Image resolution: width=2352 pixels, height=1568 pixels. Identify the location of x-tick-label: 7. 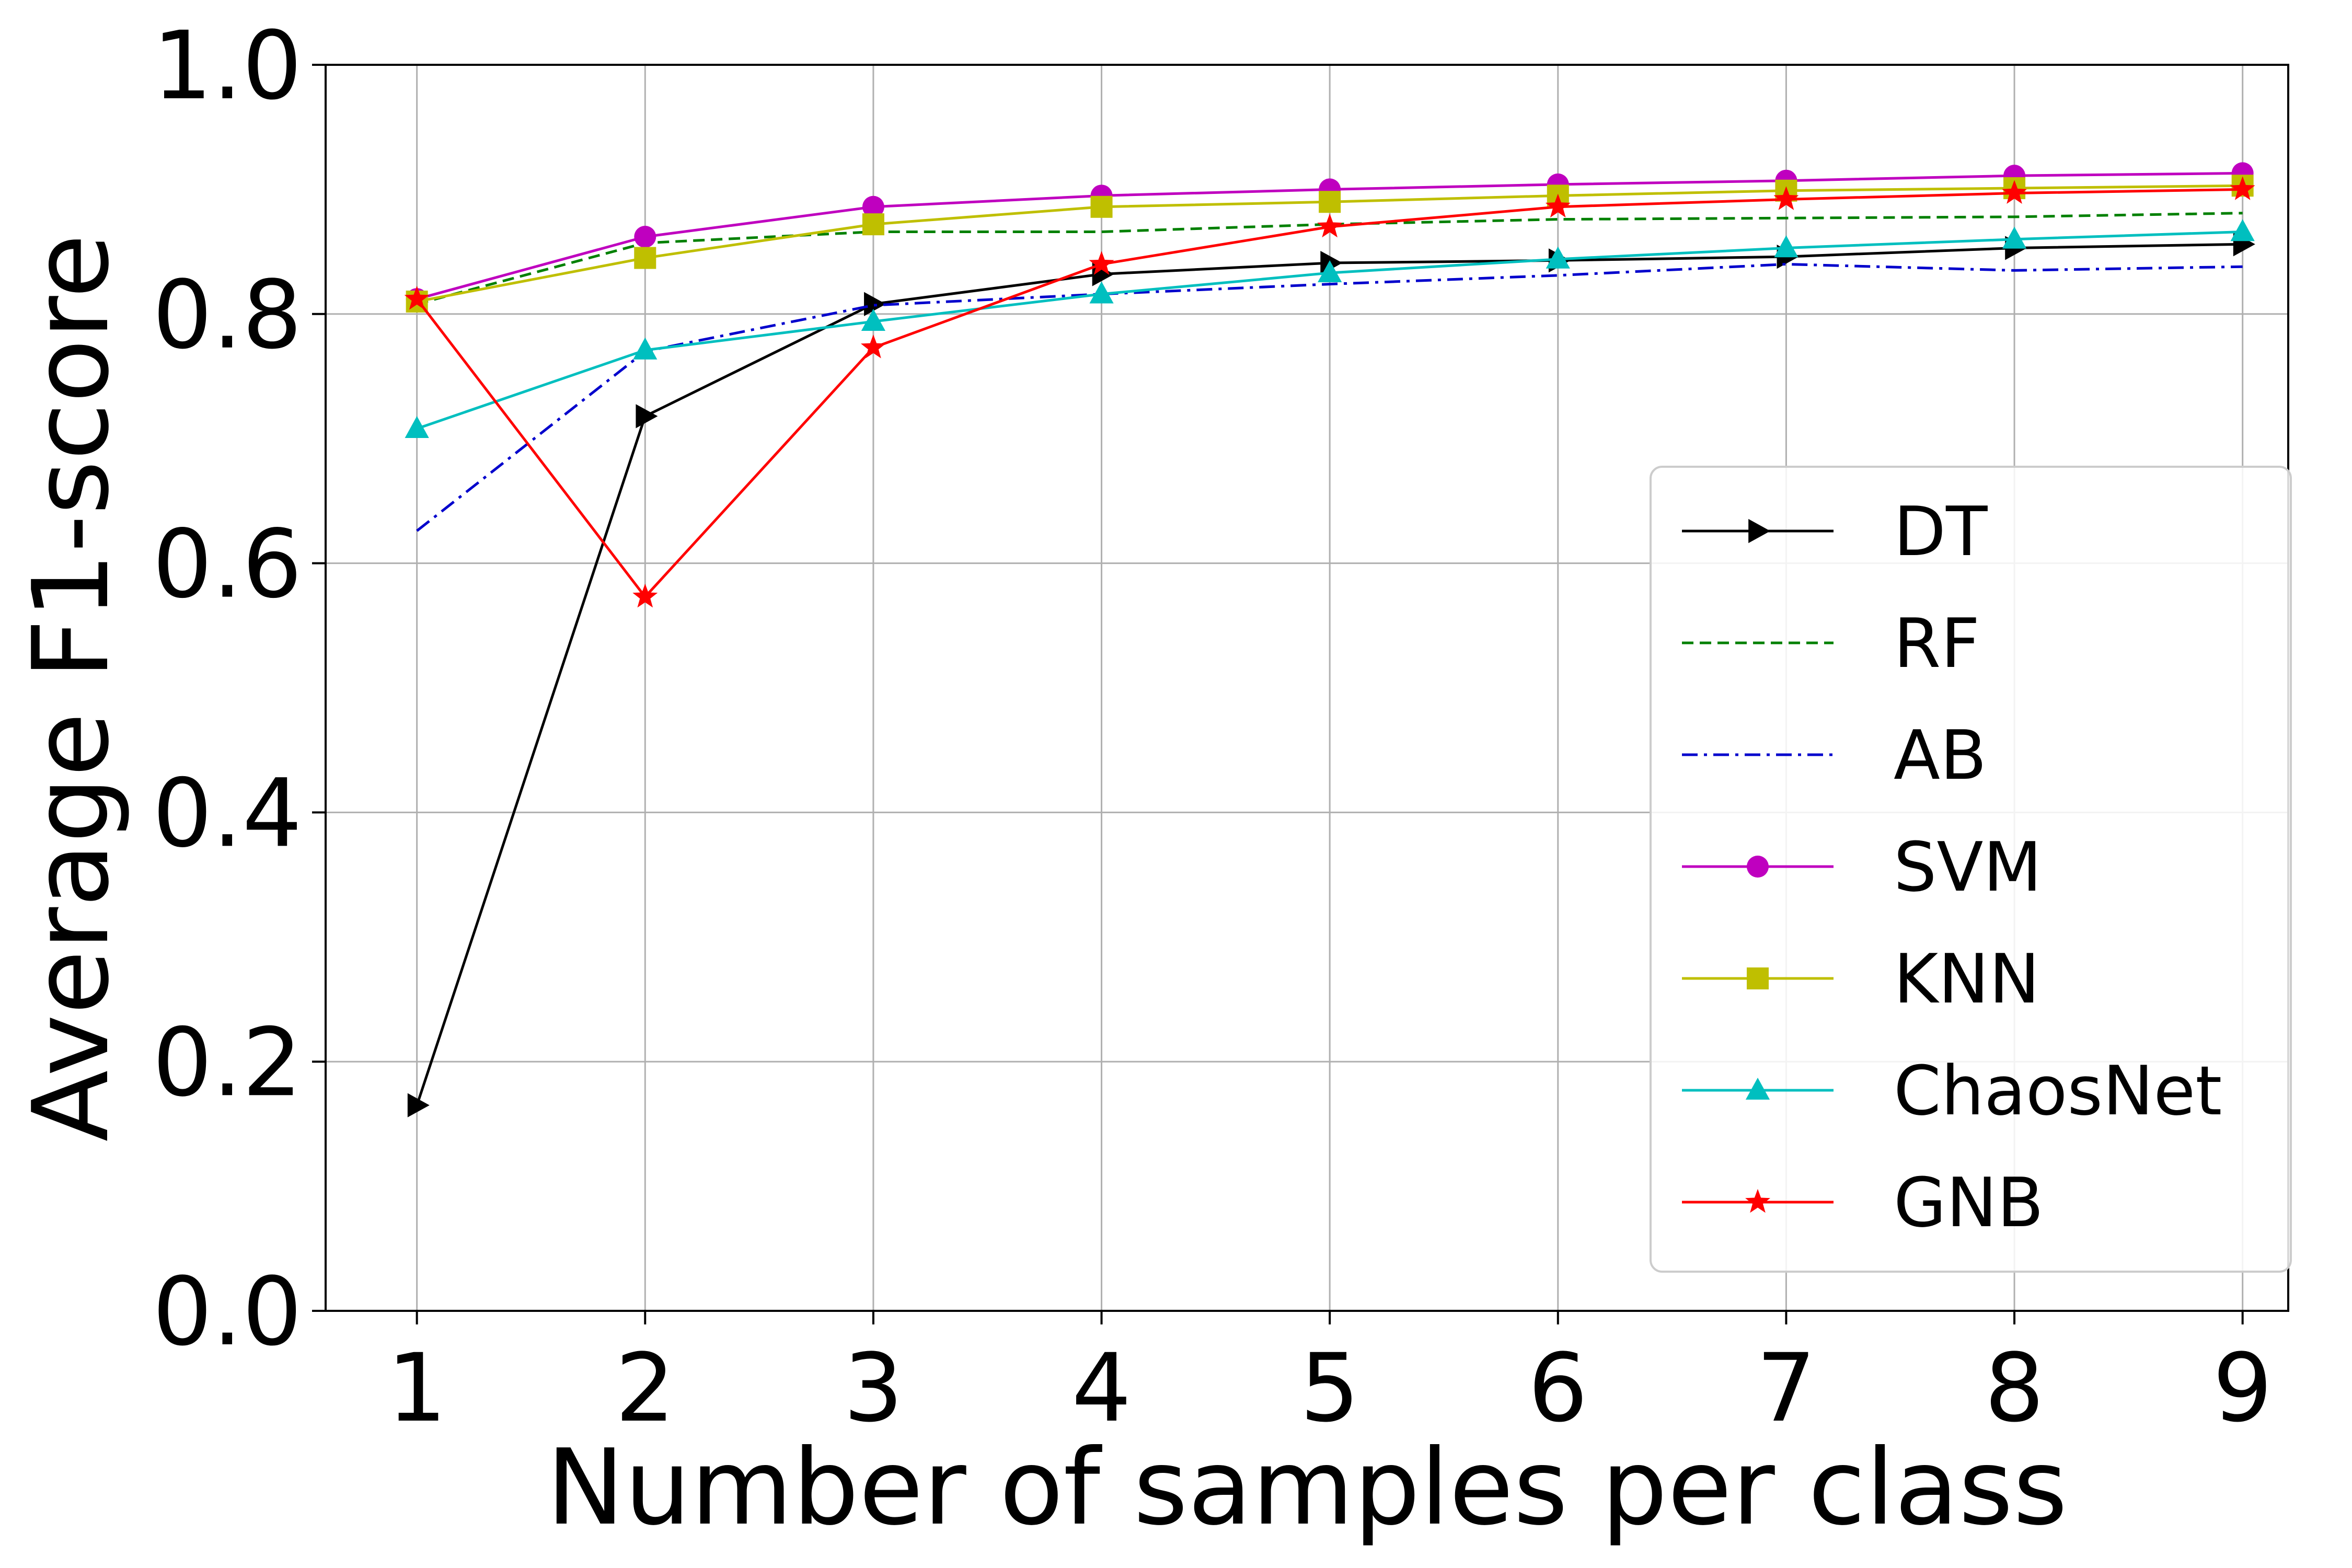
(1786, 1388).